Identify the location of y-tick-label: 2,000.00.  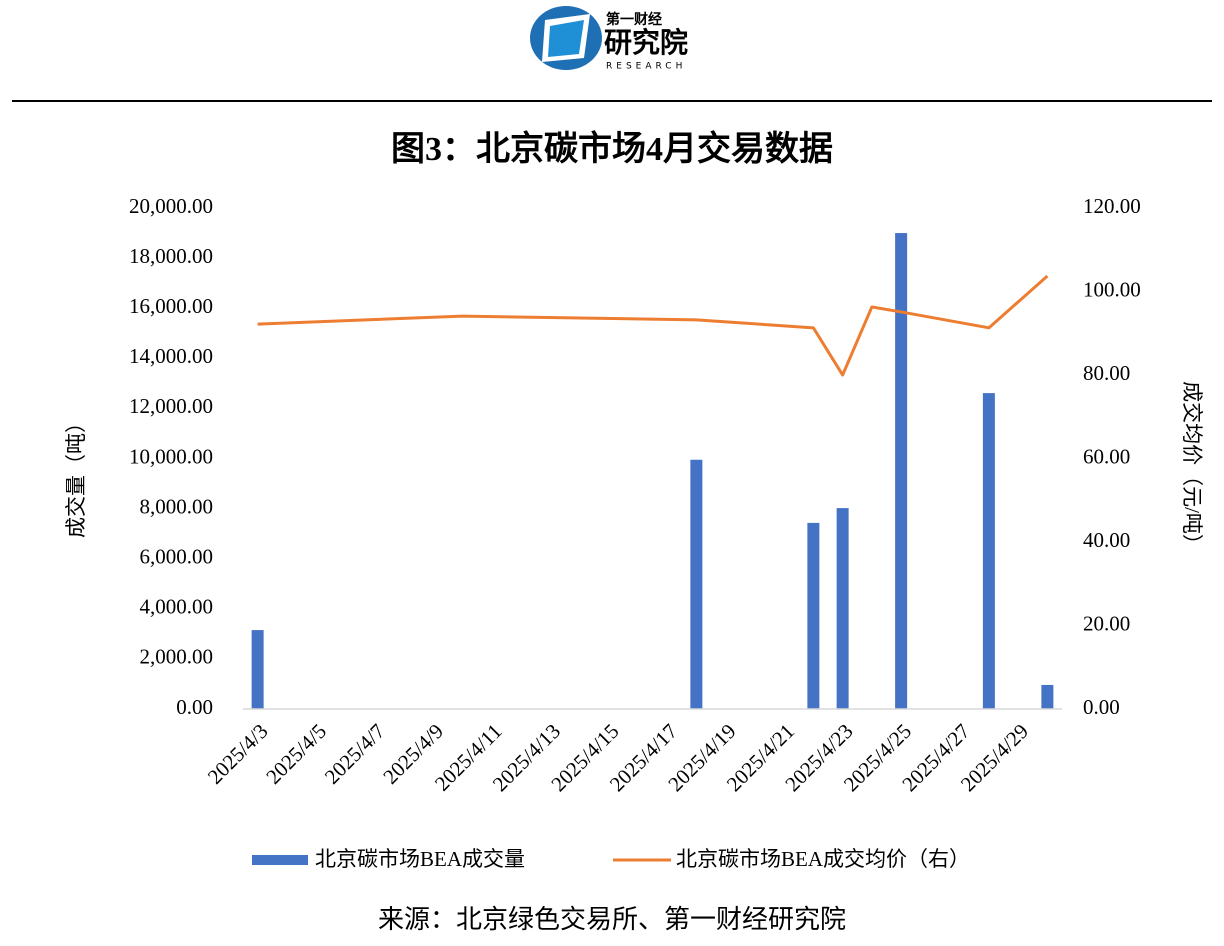
(177, 657).